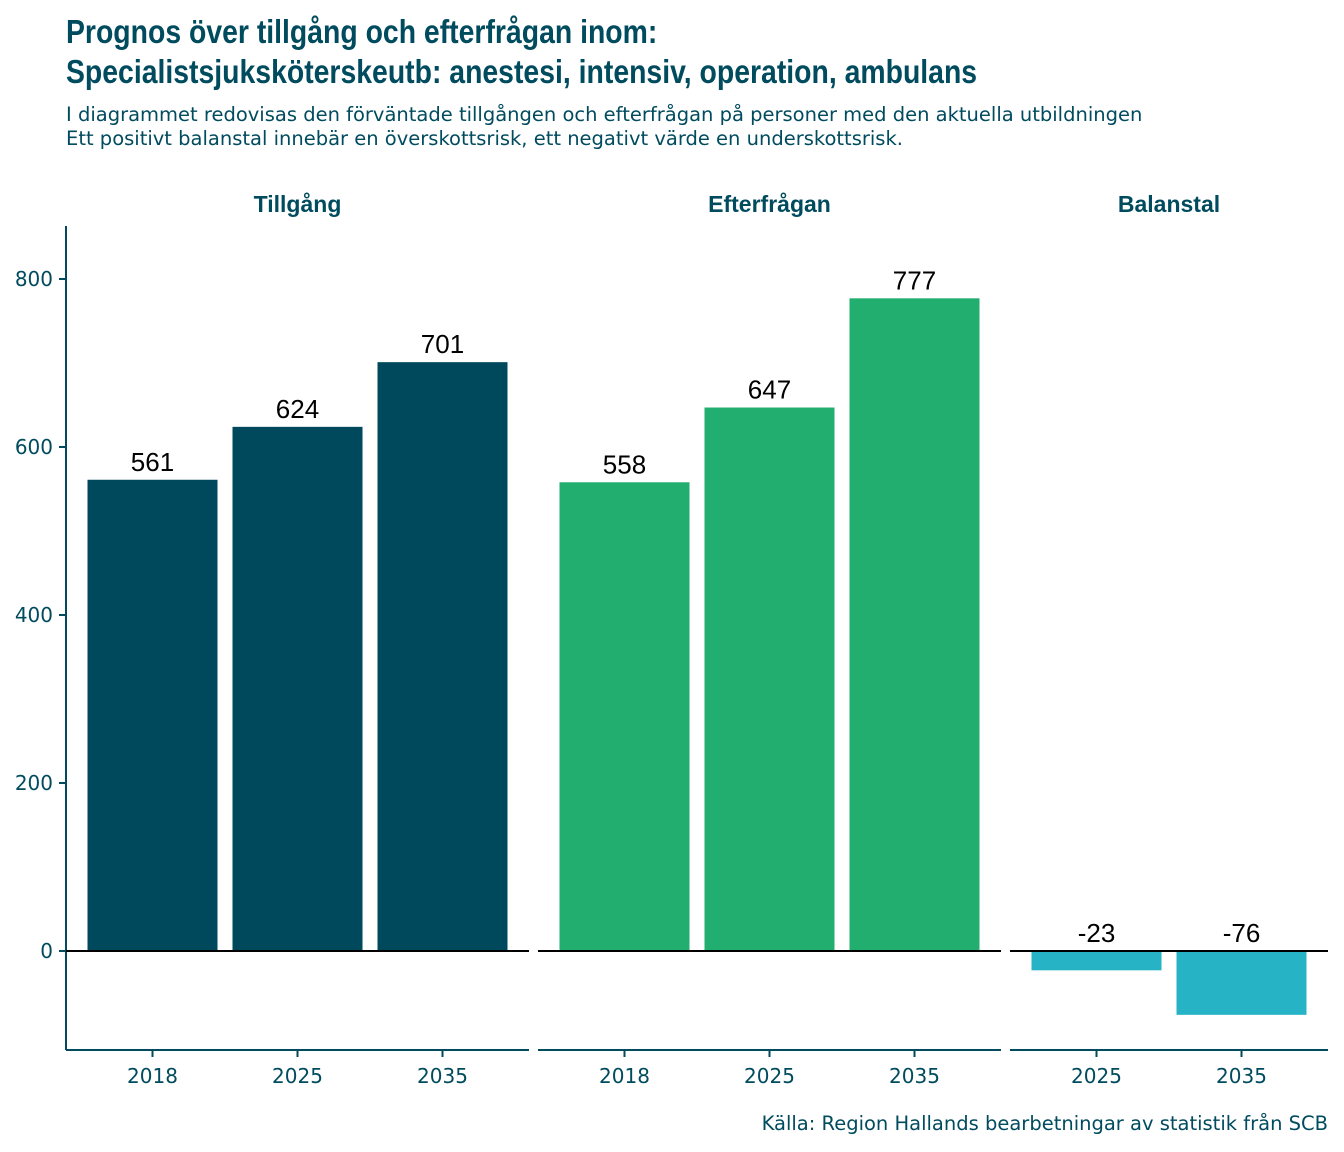 The height and width of the screenshot is (1152, 1344). Describe the element at coordinates (34, 447) in the screenshot. I see `y-tick-label: 600` at that location.